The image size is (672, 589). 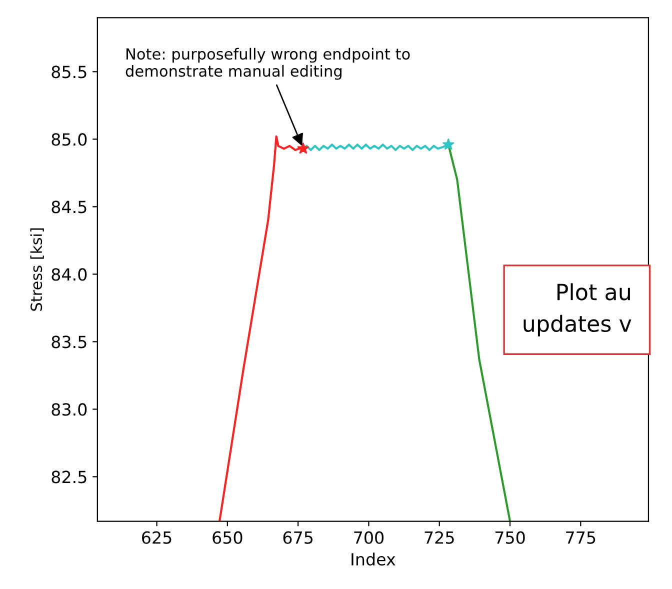 What do you see at coordinates (69, 274) in the screenshot?
I see `y-tick-label: 84.0` at bounding box center [69, 274].